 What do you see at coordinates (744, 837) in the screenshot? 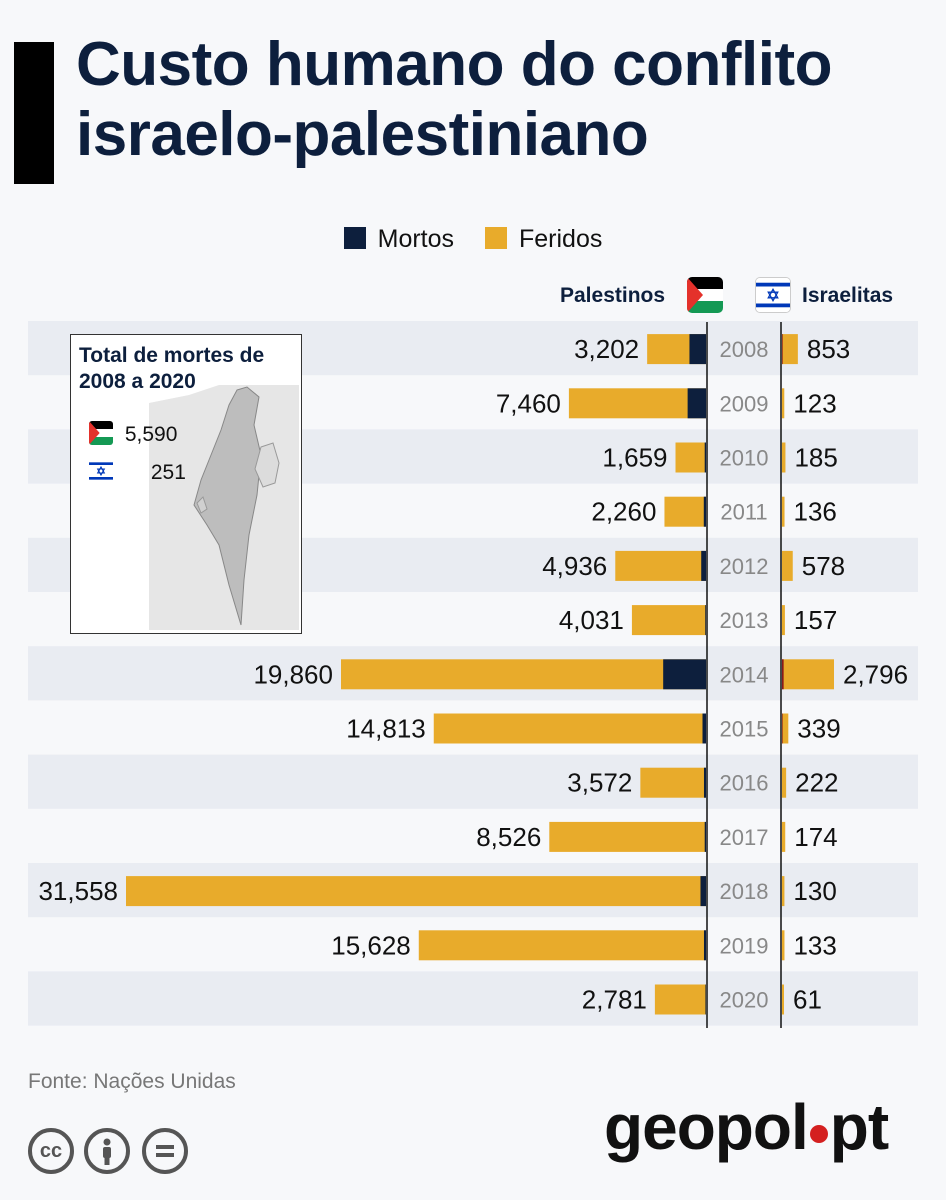
I see `tick-label-year: 2017` at bounding box center [744, 837].